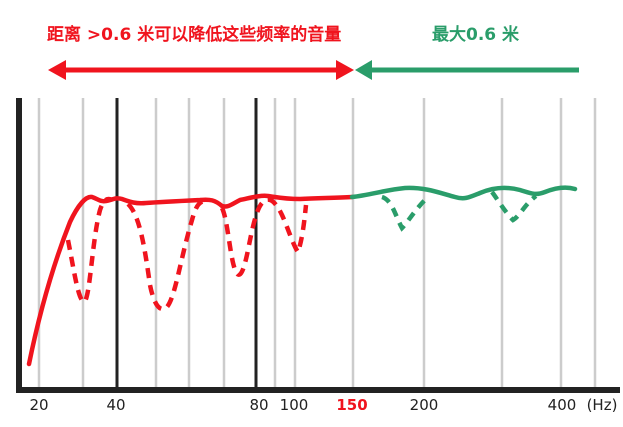 The width and height of the screenshot is (623, 427). I want to click on green-dashed-series, so click(459, 211).